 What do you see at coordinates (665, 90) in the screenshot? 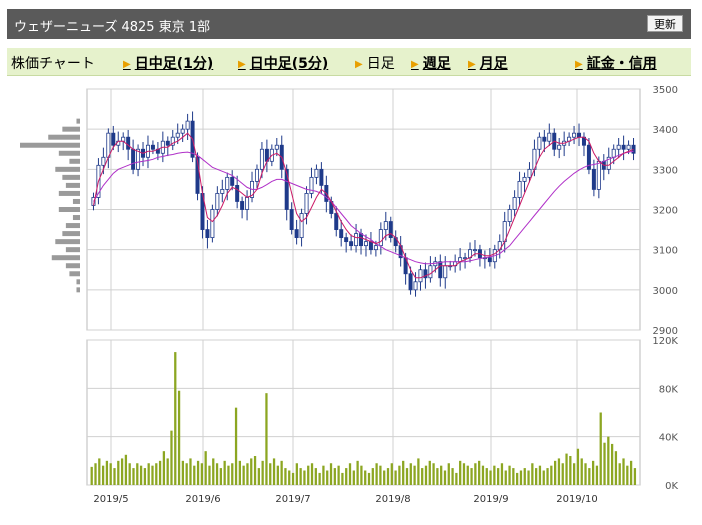
I see `price-tick-label: 3500` at bounding box center [665, 90].